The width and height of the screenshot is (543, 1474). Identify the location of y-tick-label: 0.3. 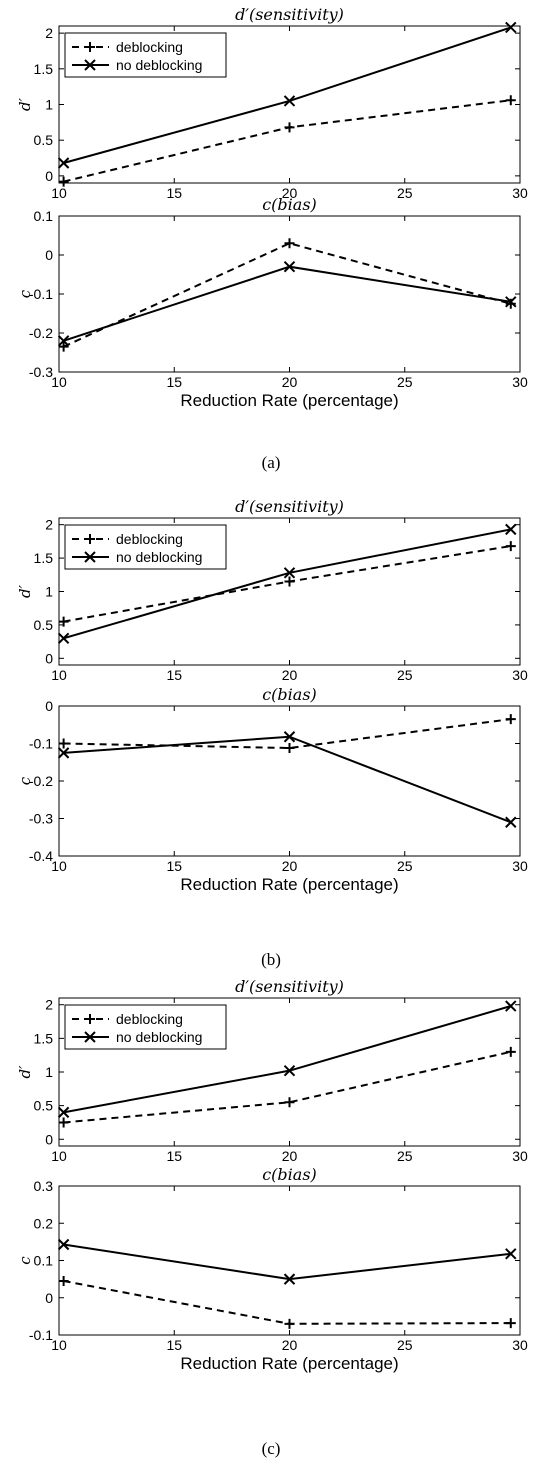
(44, 1186).